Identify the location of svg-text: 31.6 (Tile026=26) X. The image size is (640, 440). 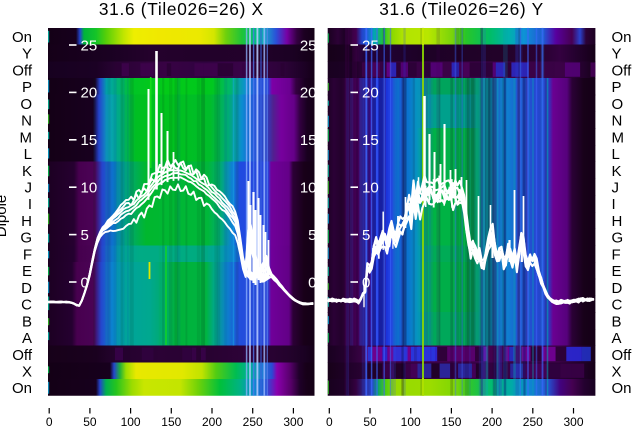
(181, 9).